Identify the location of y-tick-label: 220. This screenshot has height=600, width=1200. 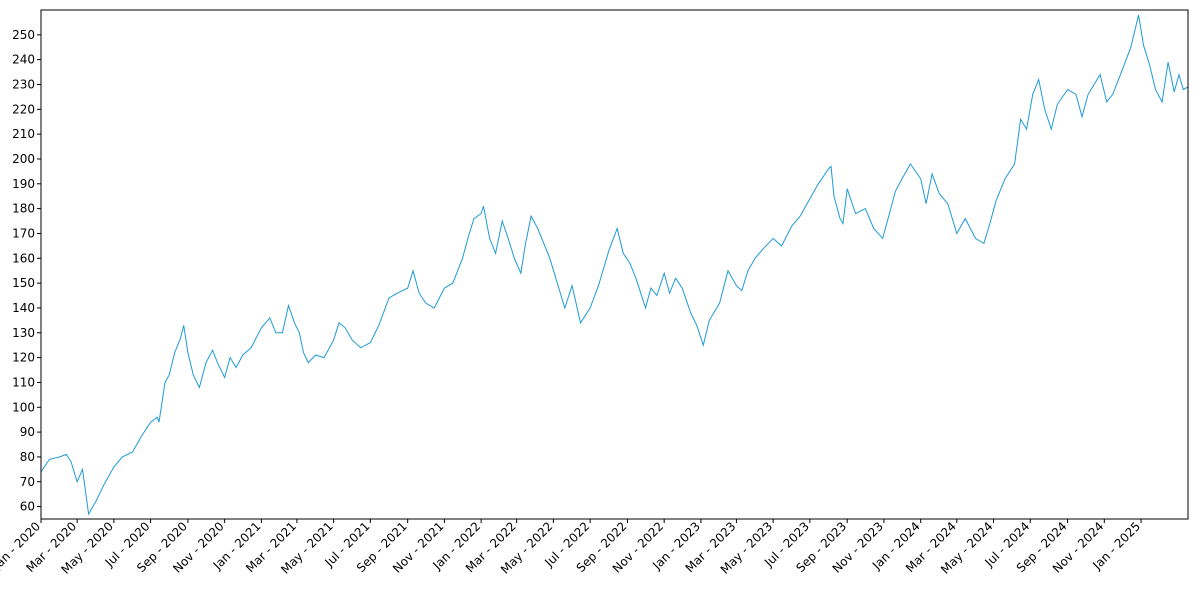
(23, 109).